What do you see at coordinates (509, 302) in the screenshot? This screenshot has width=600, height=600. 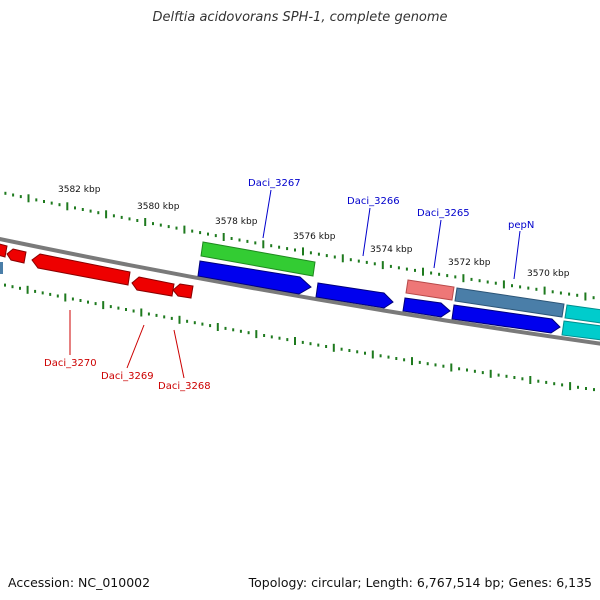 I see `cds-pepn-feature` at bounding box center [509, 302].